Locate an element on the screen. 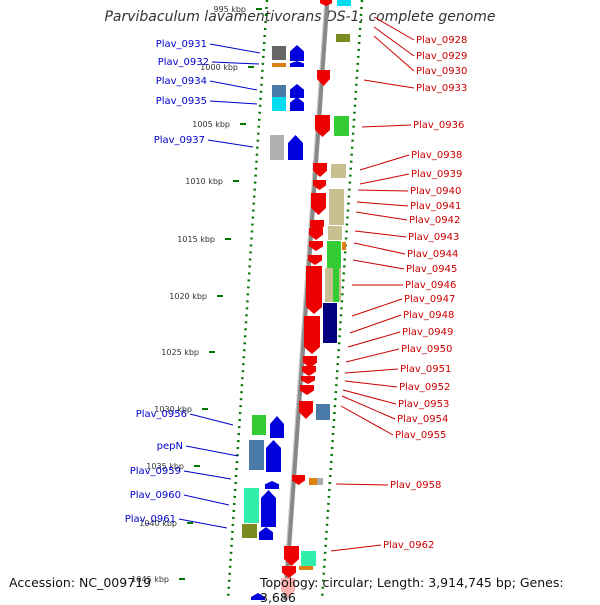 The height and width of the screenshot is (605, 600). gene-label-pepN: pepN is located at coordinates (170, 446).